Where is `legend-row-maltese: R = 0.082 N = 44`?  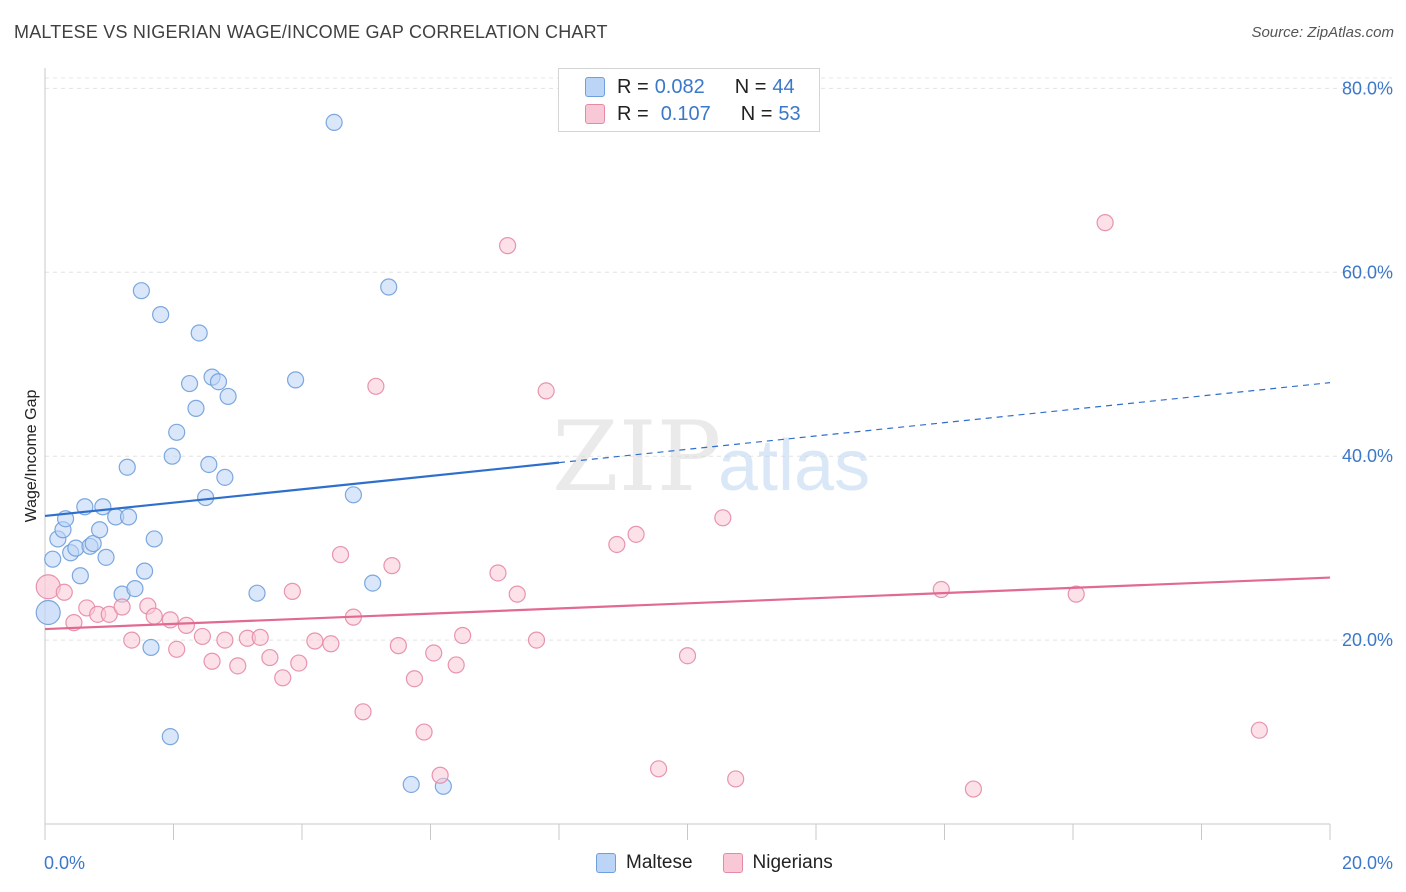
legend-row-maltese: R = 0.082 N = 44 is located at coordinates (690, 87).